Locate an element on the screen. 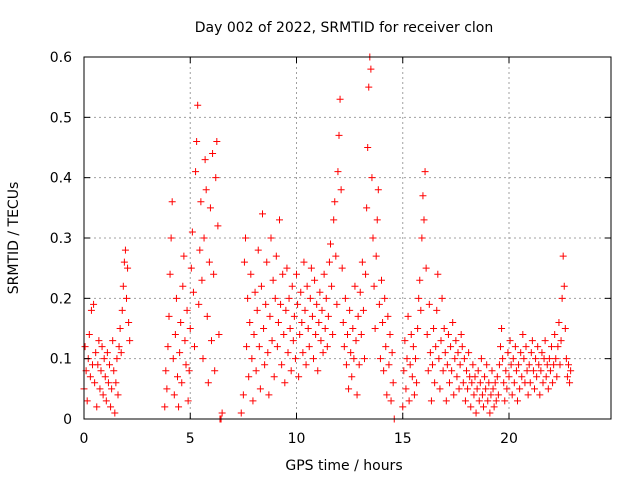  y-tick-label: 0.2 is located at coordinates (61, 299).